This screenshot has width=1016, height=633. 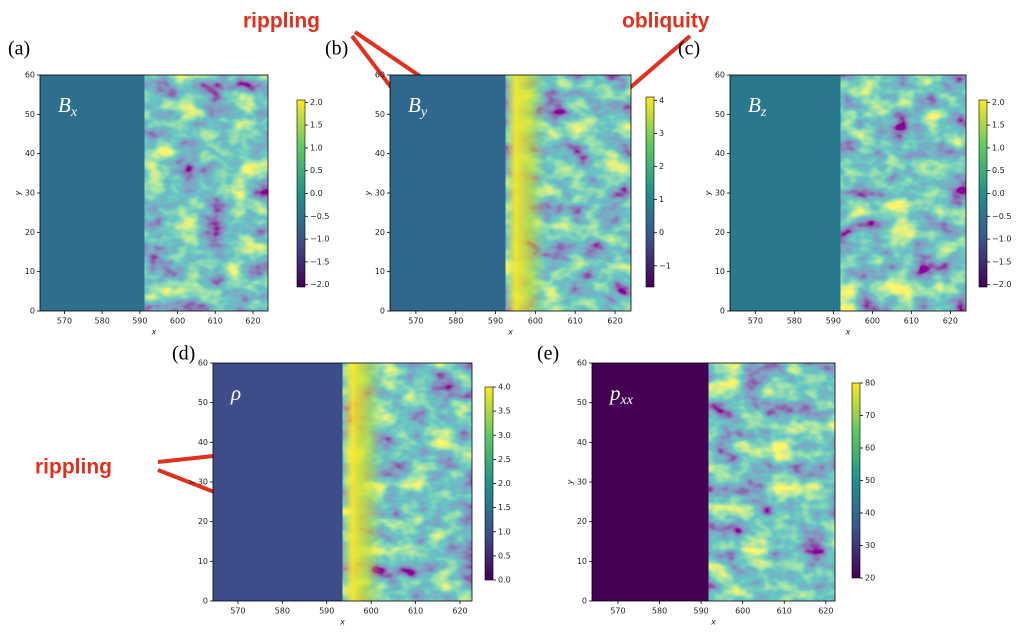 I want to click on colorbar-tick-label: −1.5, so click(x=1001, y=261).